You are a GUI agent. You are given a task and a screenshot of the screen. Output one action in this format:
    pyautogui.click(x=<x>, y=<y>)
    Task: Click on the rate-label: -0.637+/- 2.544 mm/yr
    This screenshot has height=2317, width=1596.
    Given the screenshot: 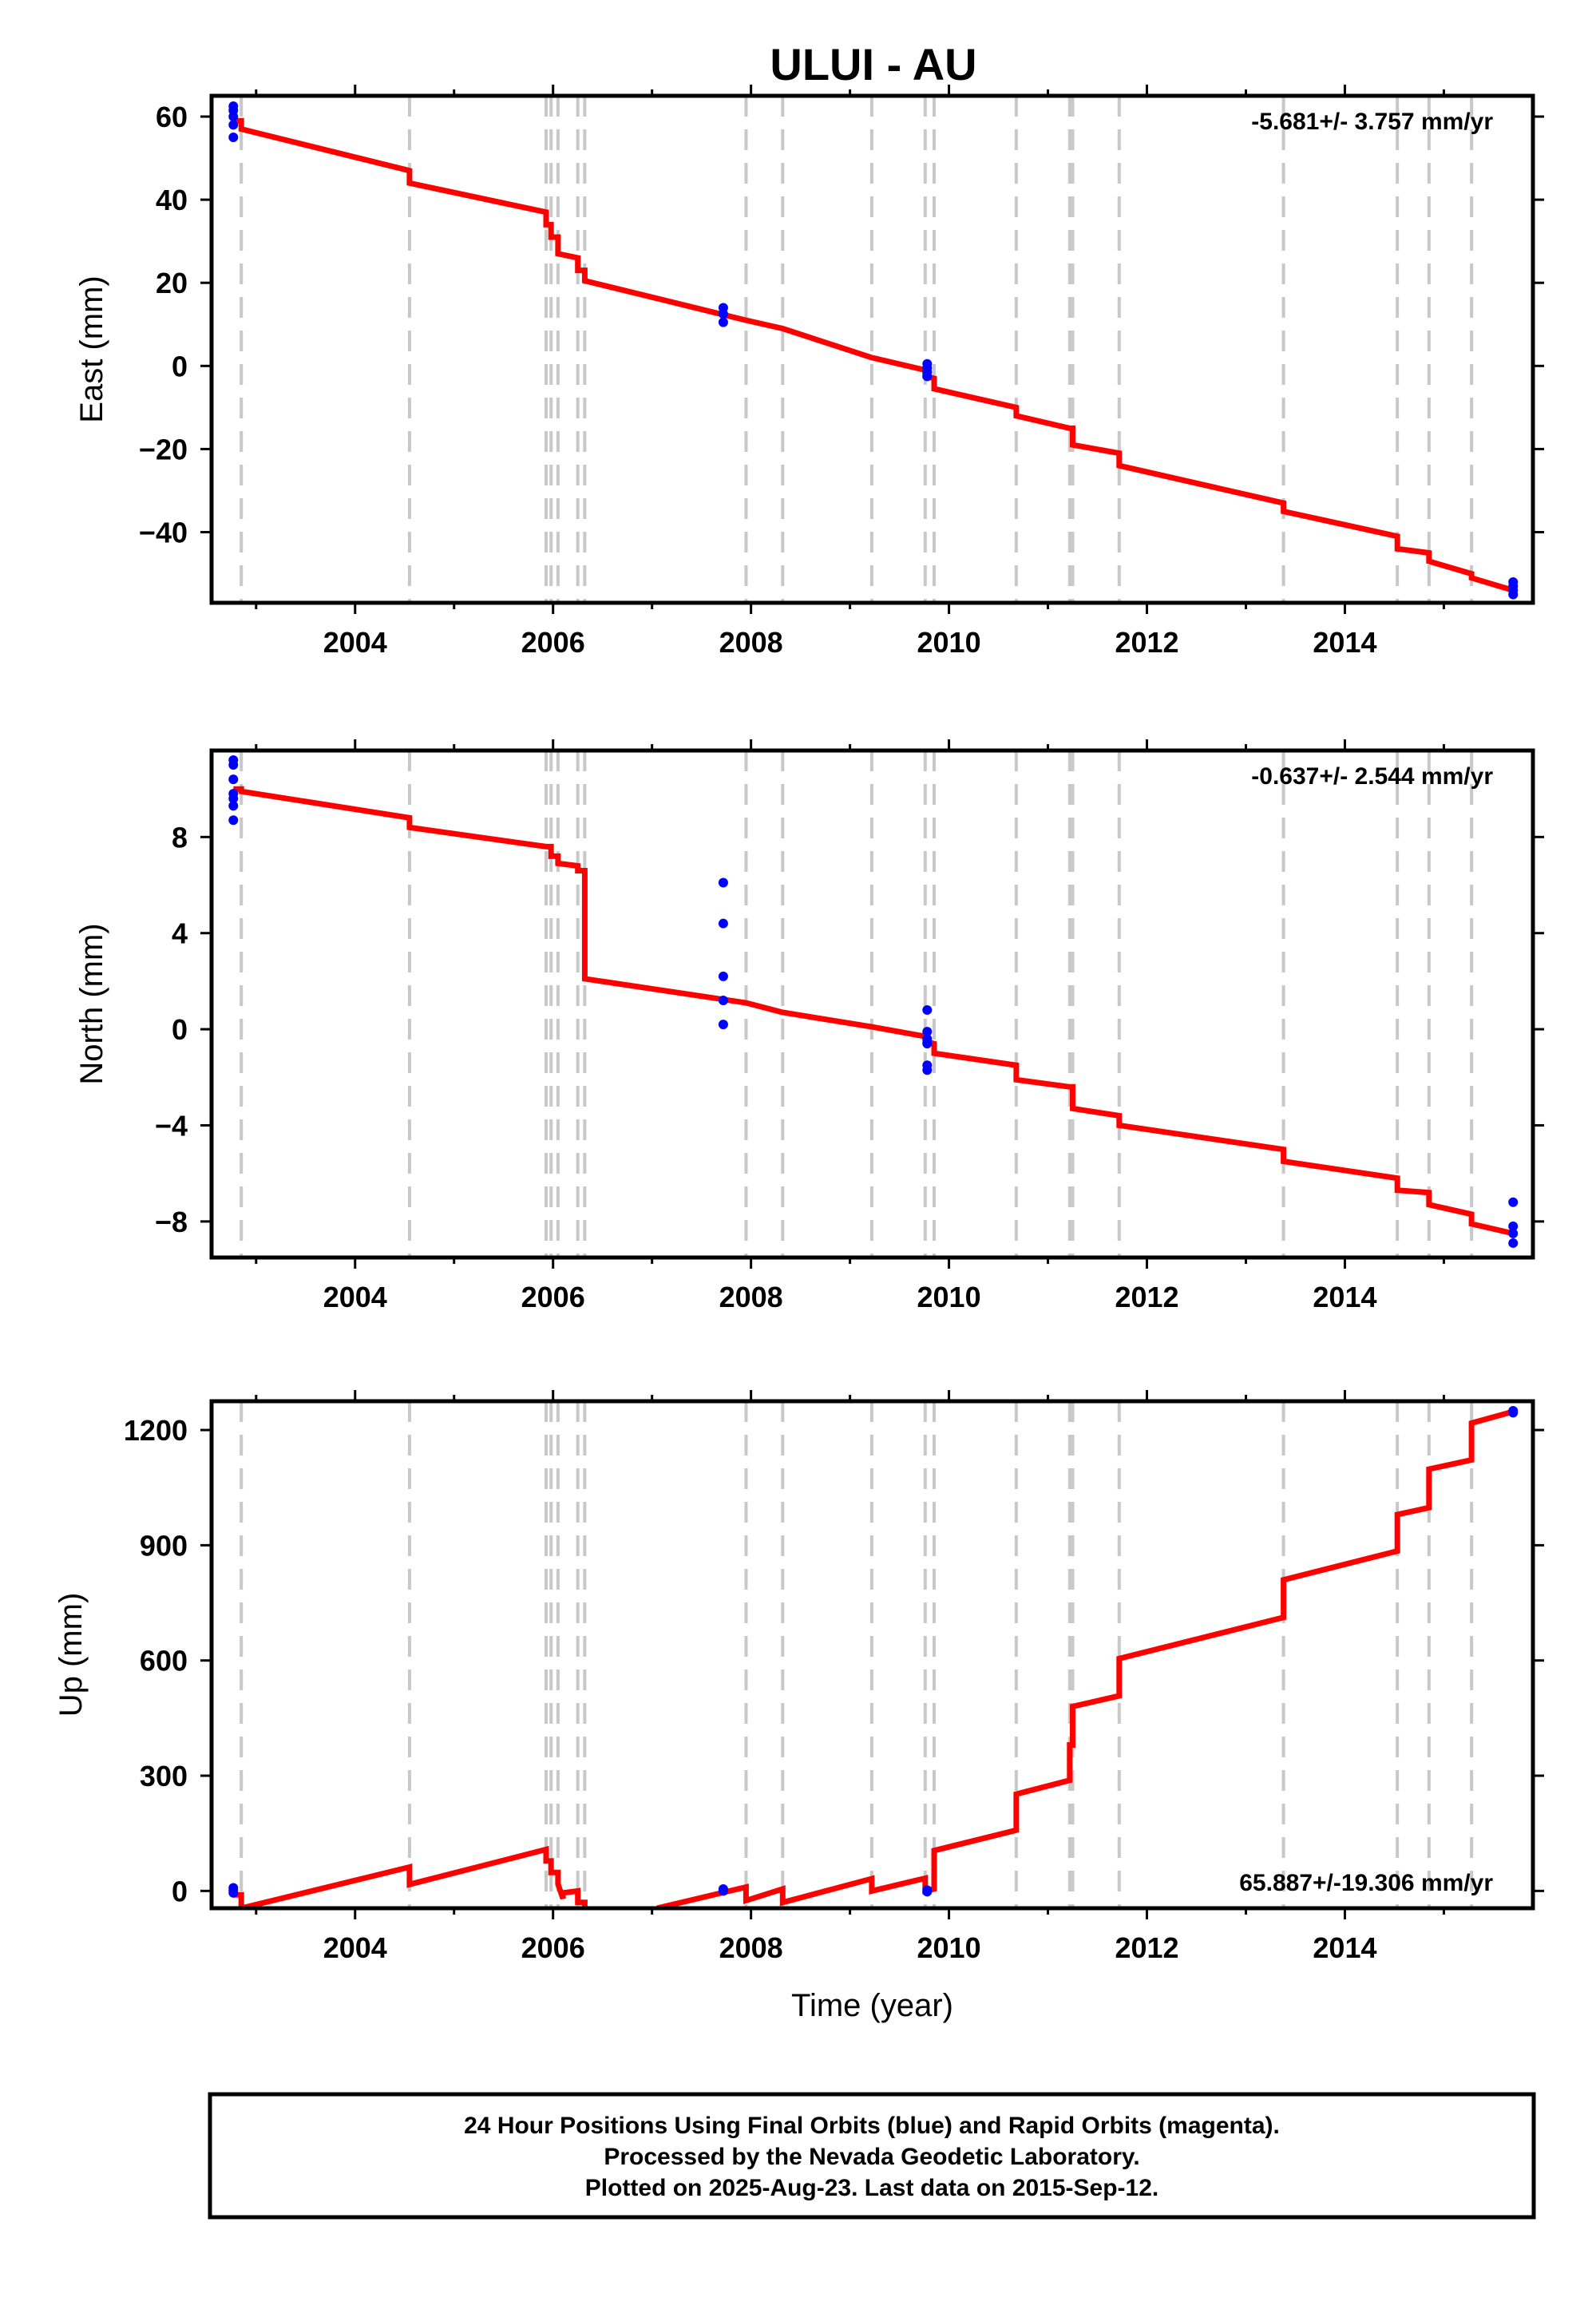 What is the action you would take?
    pyautogui.click(x=1372, y=776)
    